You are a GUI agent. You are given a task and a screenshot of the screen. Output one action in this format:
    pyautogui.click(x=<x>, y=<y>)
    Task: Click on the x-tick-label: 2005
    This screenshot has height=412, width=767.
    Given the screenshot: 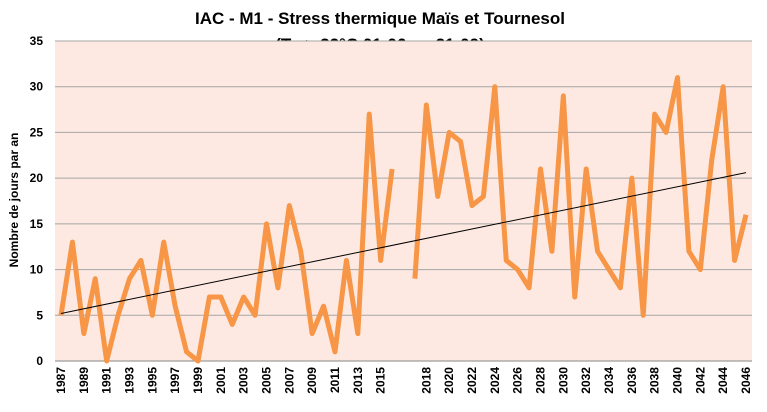 What is the action you would take?
    pyautogui.click(x=267, y=380)
    